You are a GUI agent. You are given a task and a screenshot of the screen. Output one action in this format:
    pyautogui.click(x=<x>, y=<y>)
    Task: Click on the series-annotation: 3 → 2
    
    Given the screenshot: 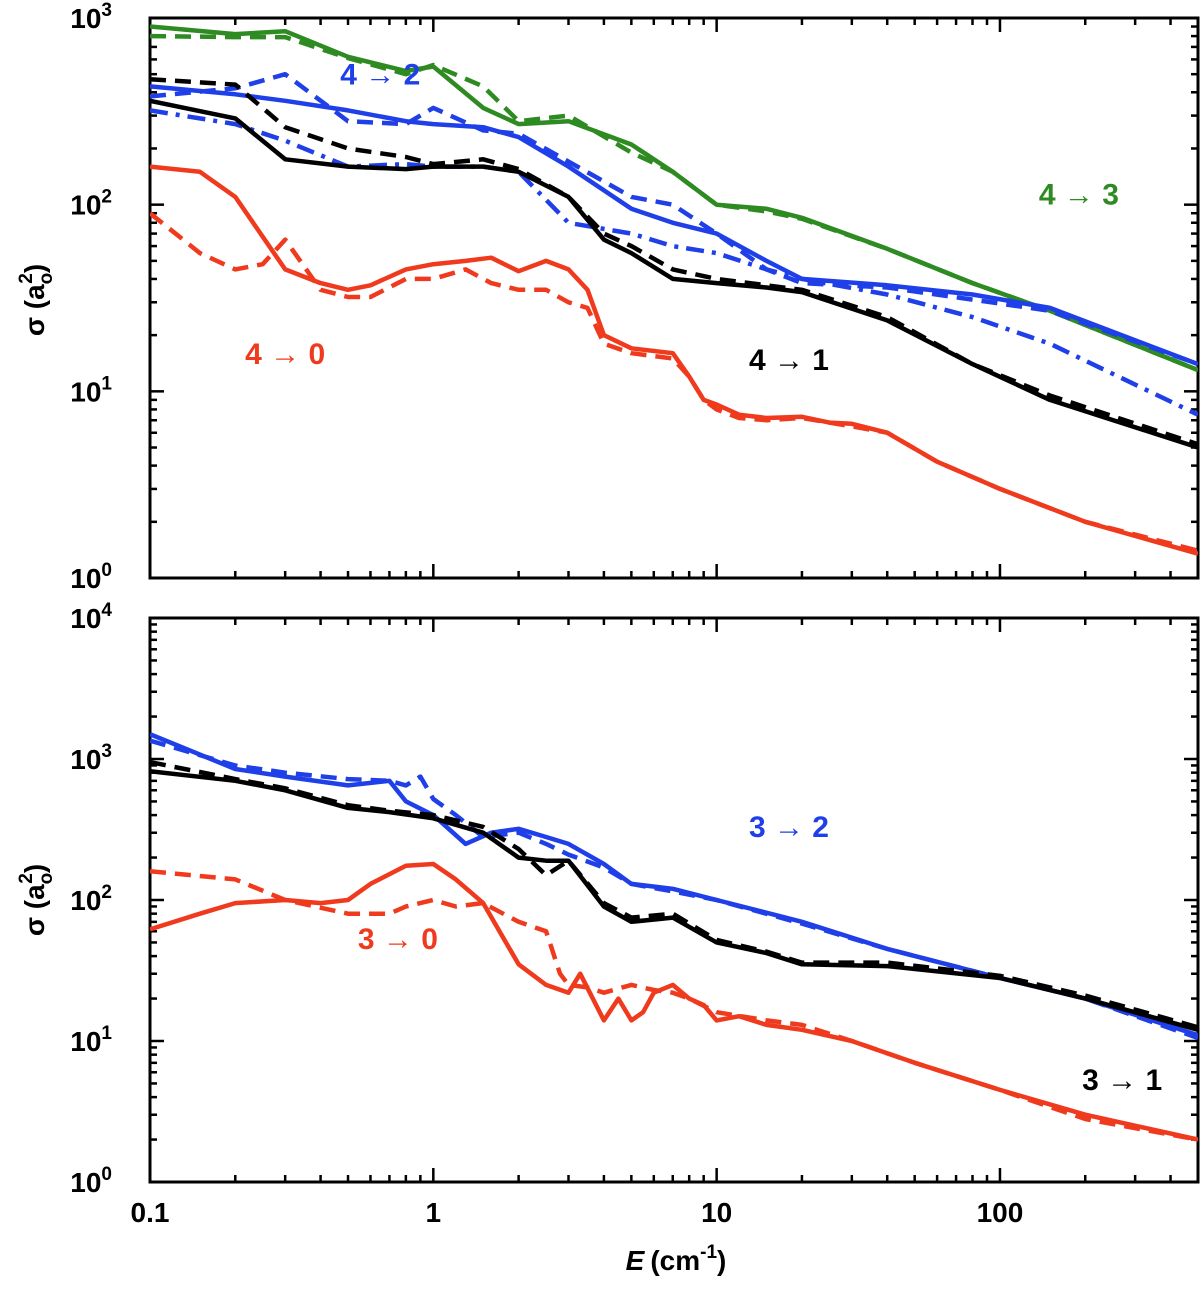 What is the action you would take?
    pyautogui.click(x=789, y=827)
    